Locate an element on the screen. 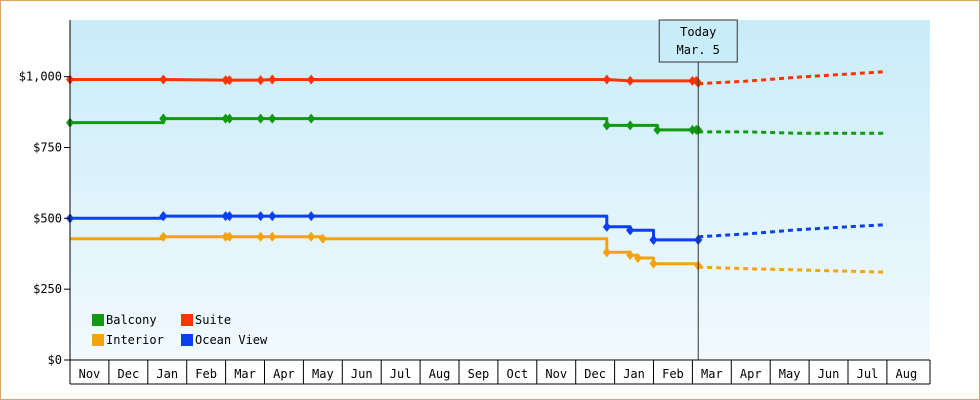  y-tick-label: $250 is located at coordinates (47, 289).